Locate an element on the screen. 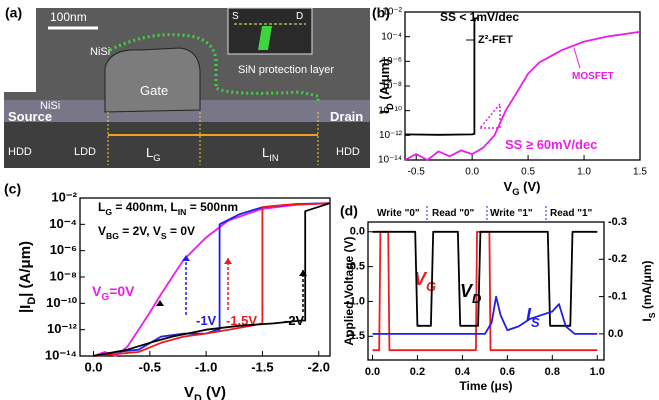 The image size is (659, 400). text-part: Drain is located at coordinates (346, 116).